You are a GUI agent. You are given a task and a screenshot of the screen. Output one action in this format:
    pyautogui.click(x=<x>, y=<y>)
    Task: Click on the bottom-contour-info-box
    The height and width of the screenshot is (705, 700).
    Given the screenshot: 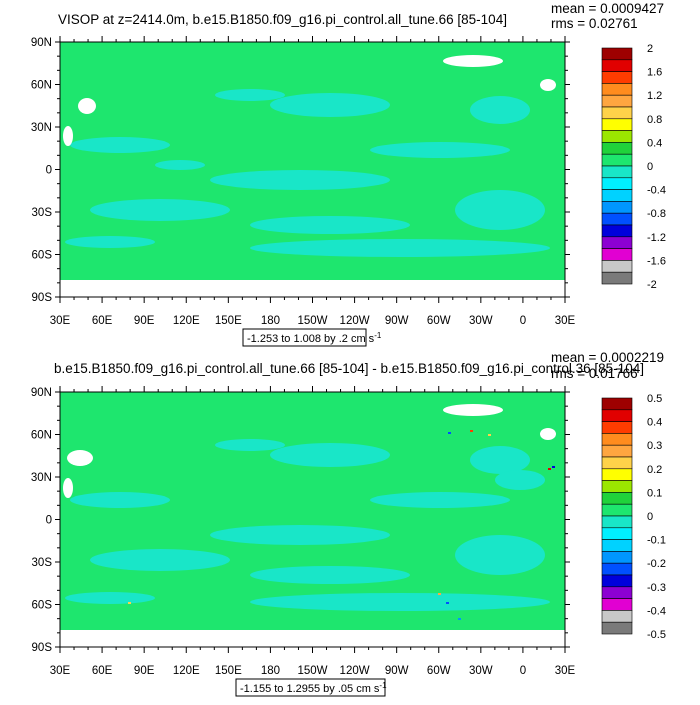 What is the action you would take?
    pyautogui.click(x=310, y=687)
    